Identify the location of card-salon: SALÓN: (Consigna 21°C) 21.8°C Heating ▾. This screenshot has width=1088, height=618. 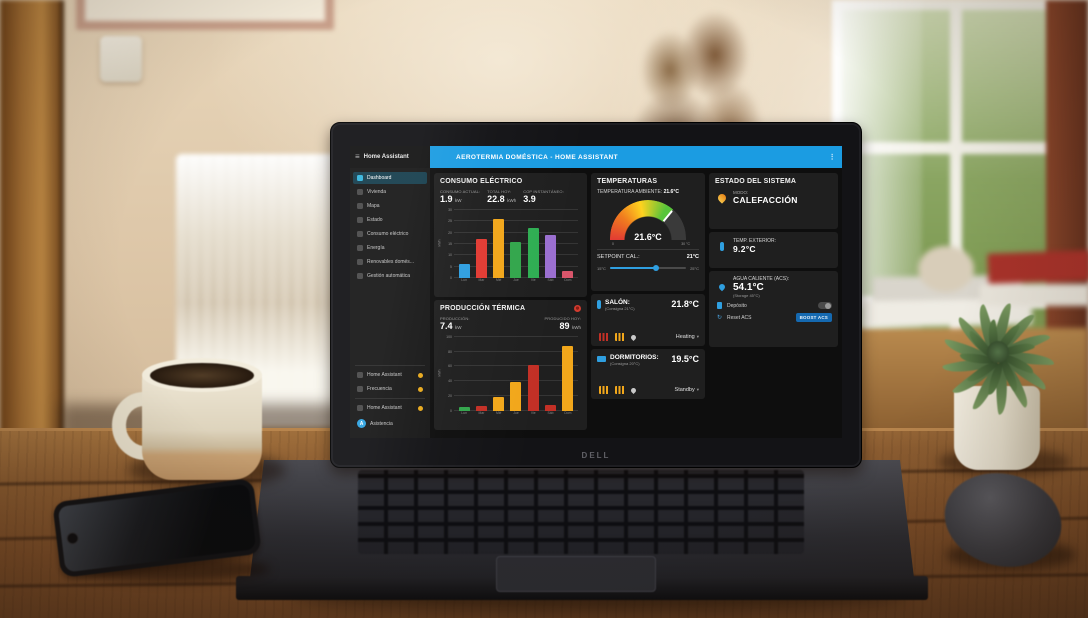
(648, 320).